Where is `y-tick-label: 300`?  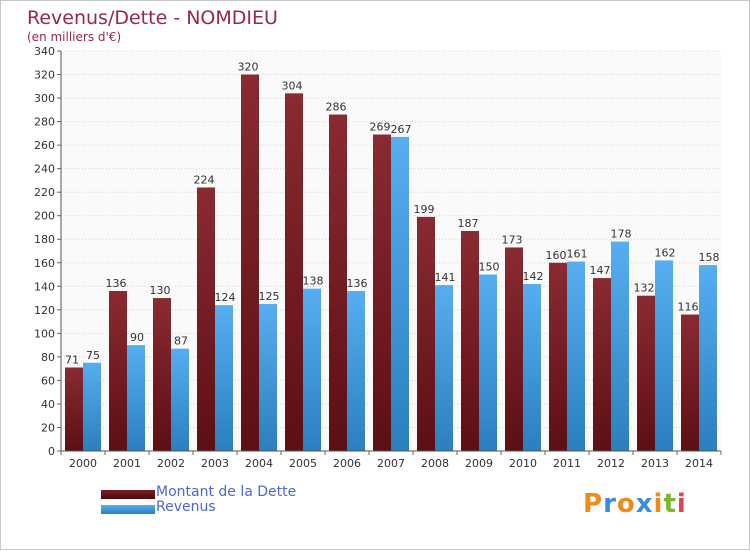 y-tick-label: 300 is located at coordinates (44, 98).